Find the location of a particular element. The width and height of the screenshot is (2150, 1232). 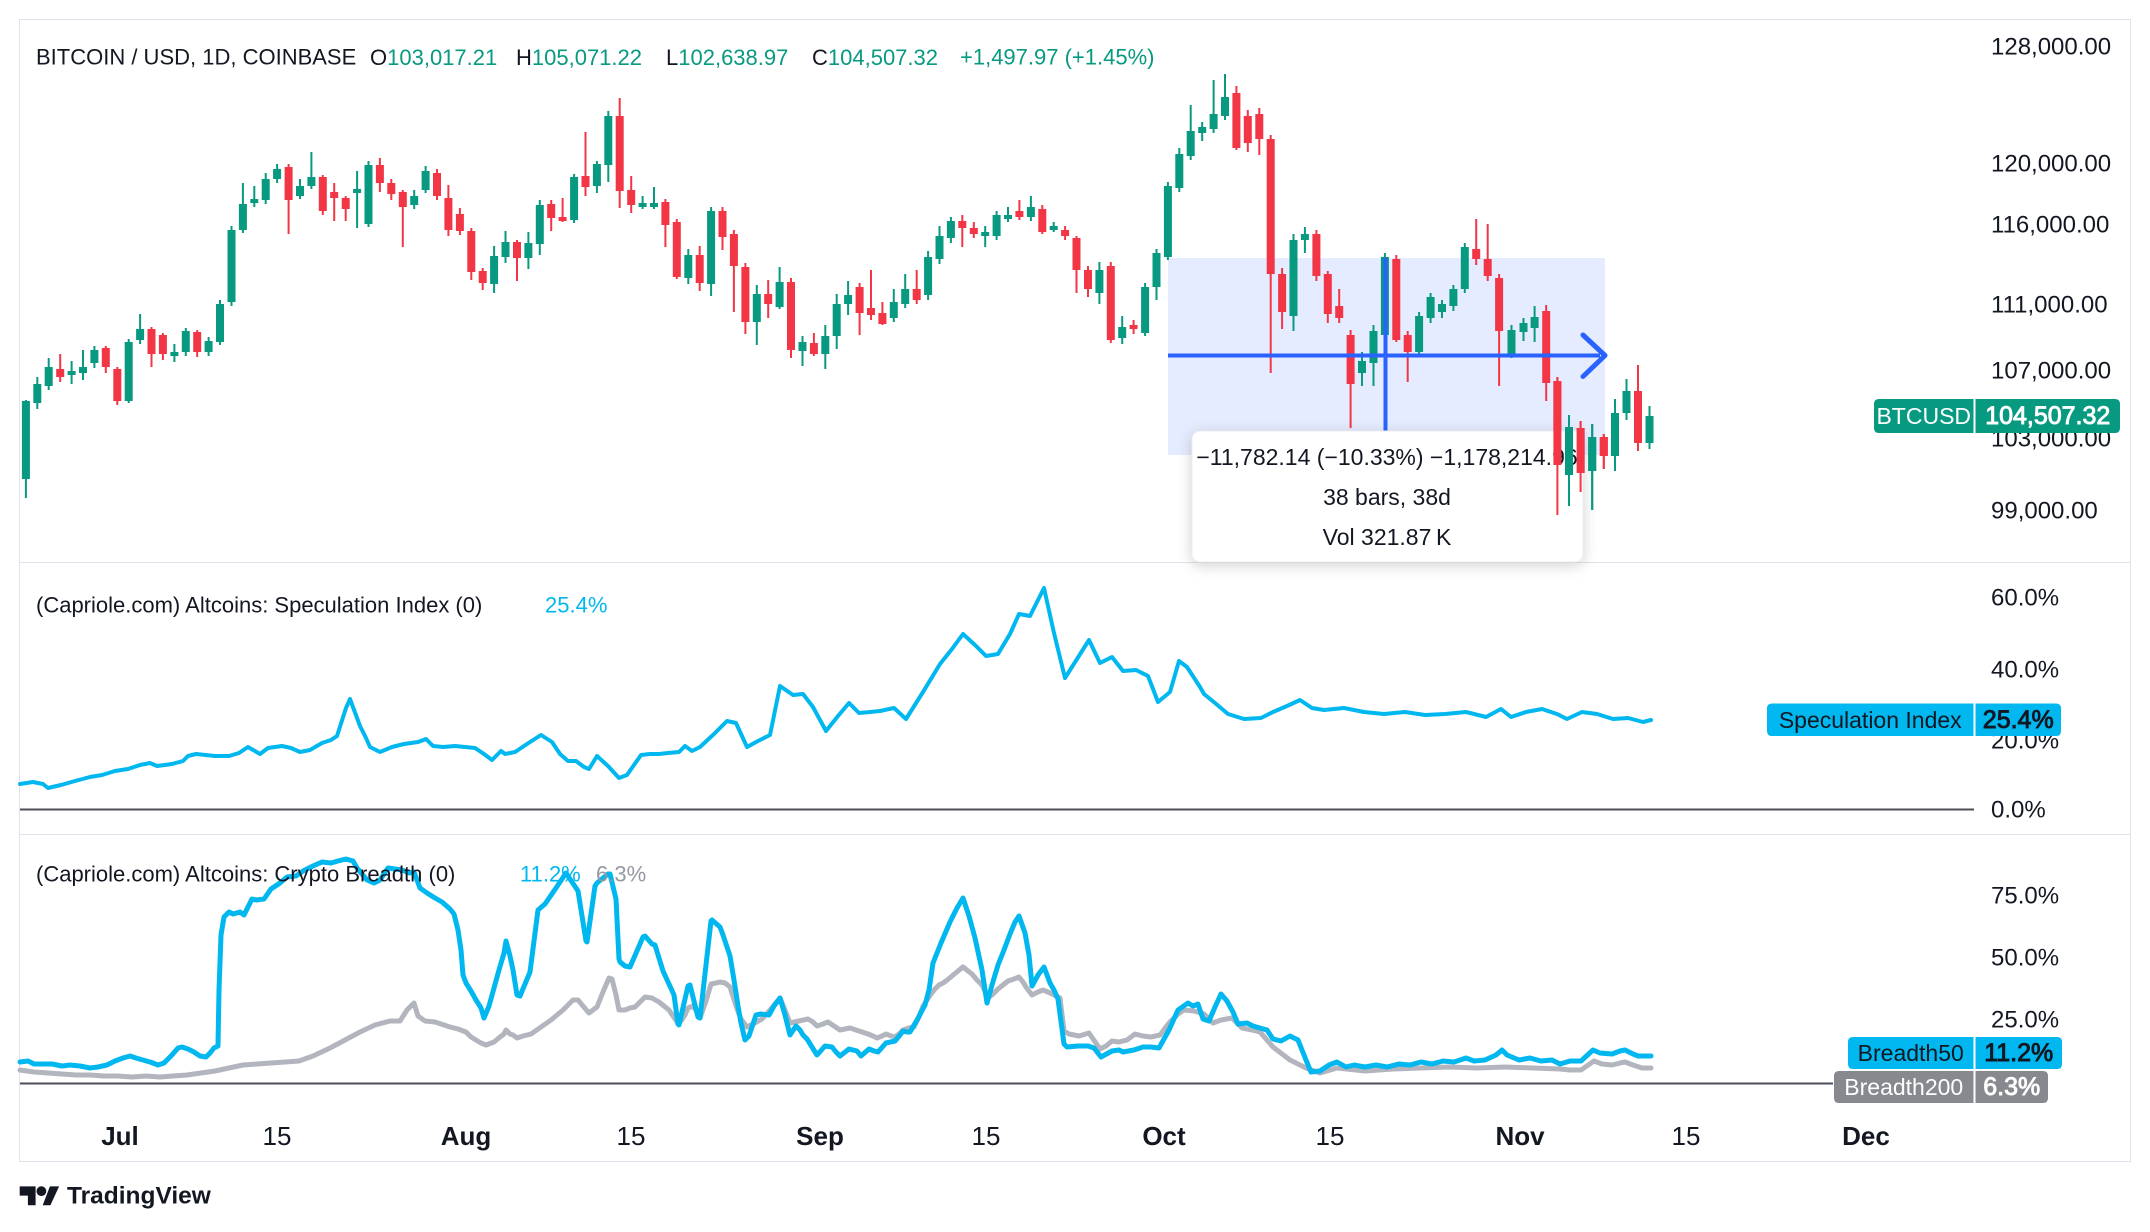

svg-text: BITCOIN / USD, 1D, COINBASE is located at coordinates (196, 57).